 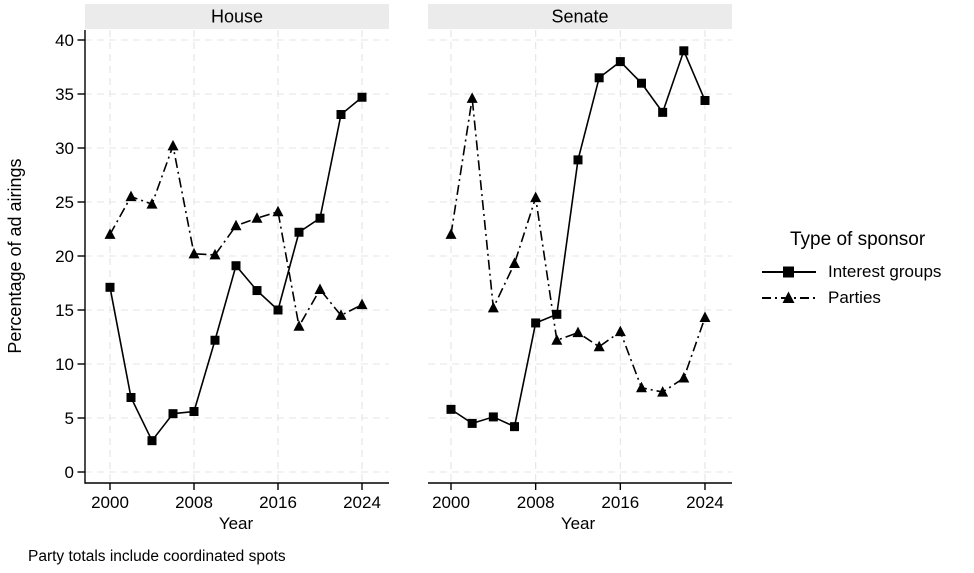 I want to click on house-panel-title: House, so click(x=237, y=17).